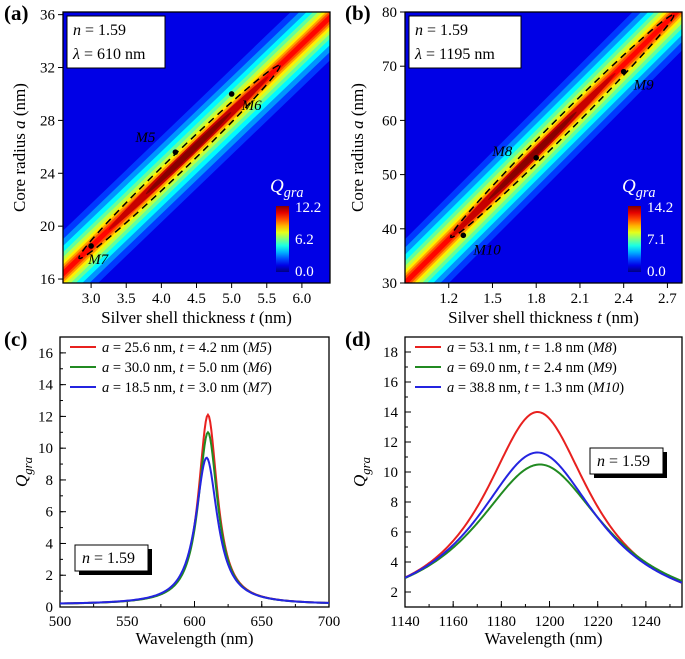 Image resolution: width=685 pixels, height=659 pixels. I want to click on x-tick-label: 1220, so click(598, 622).